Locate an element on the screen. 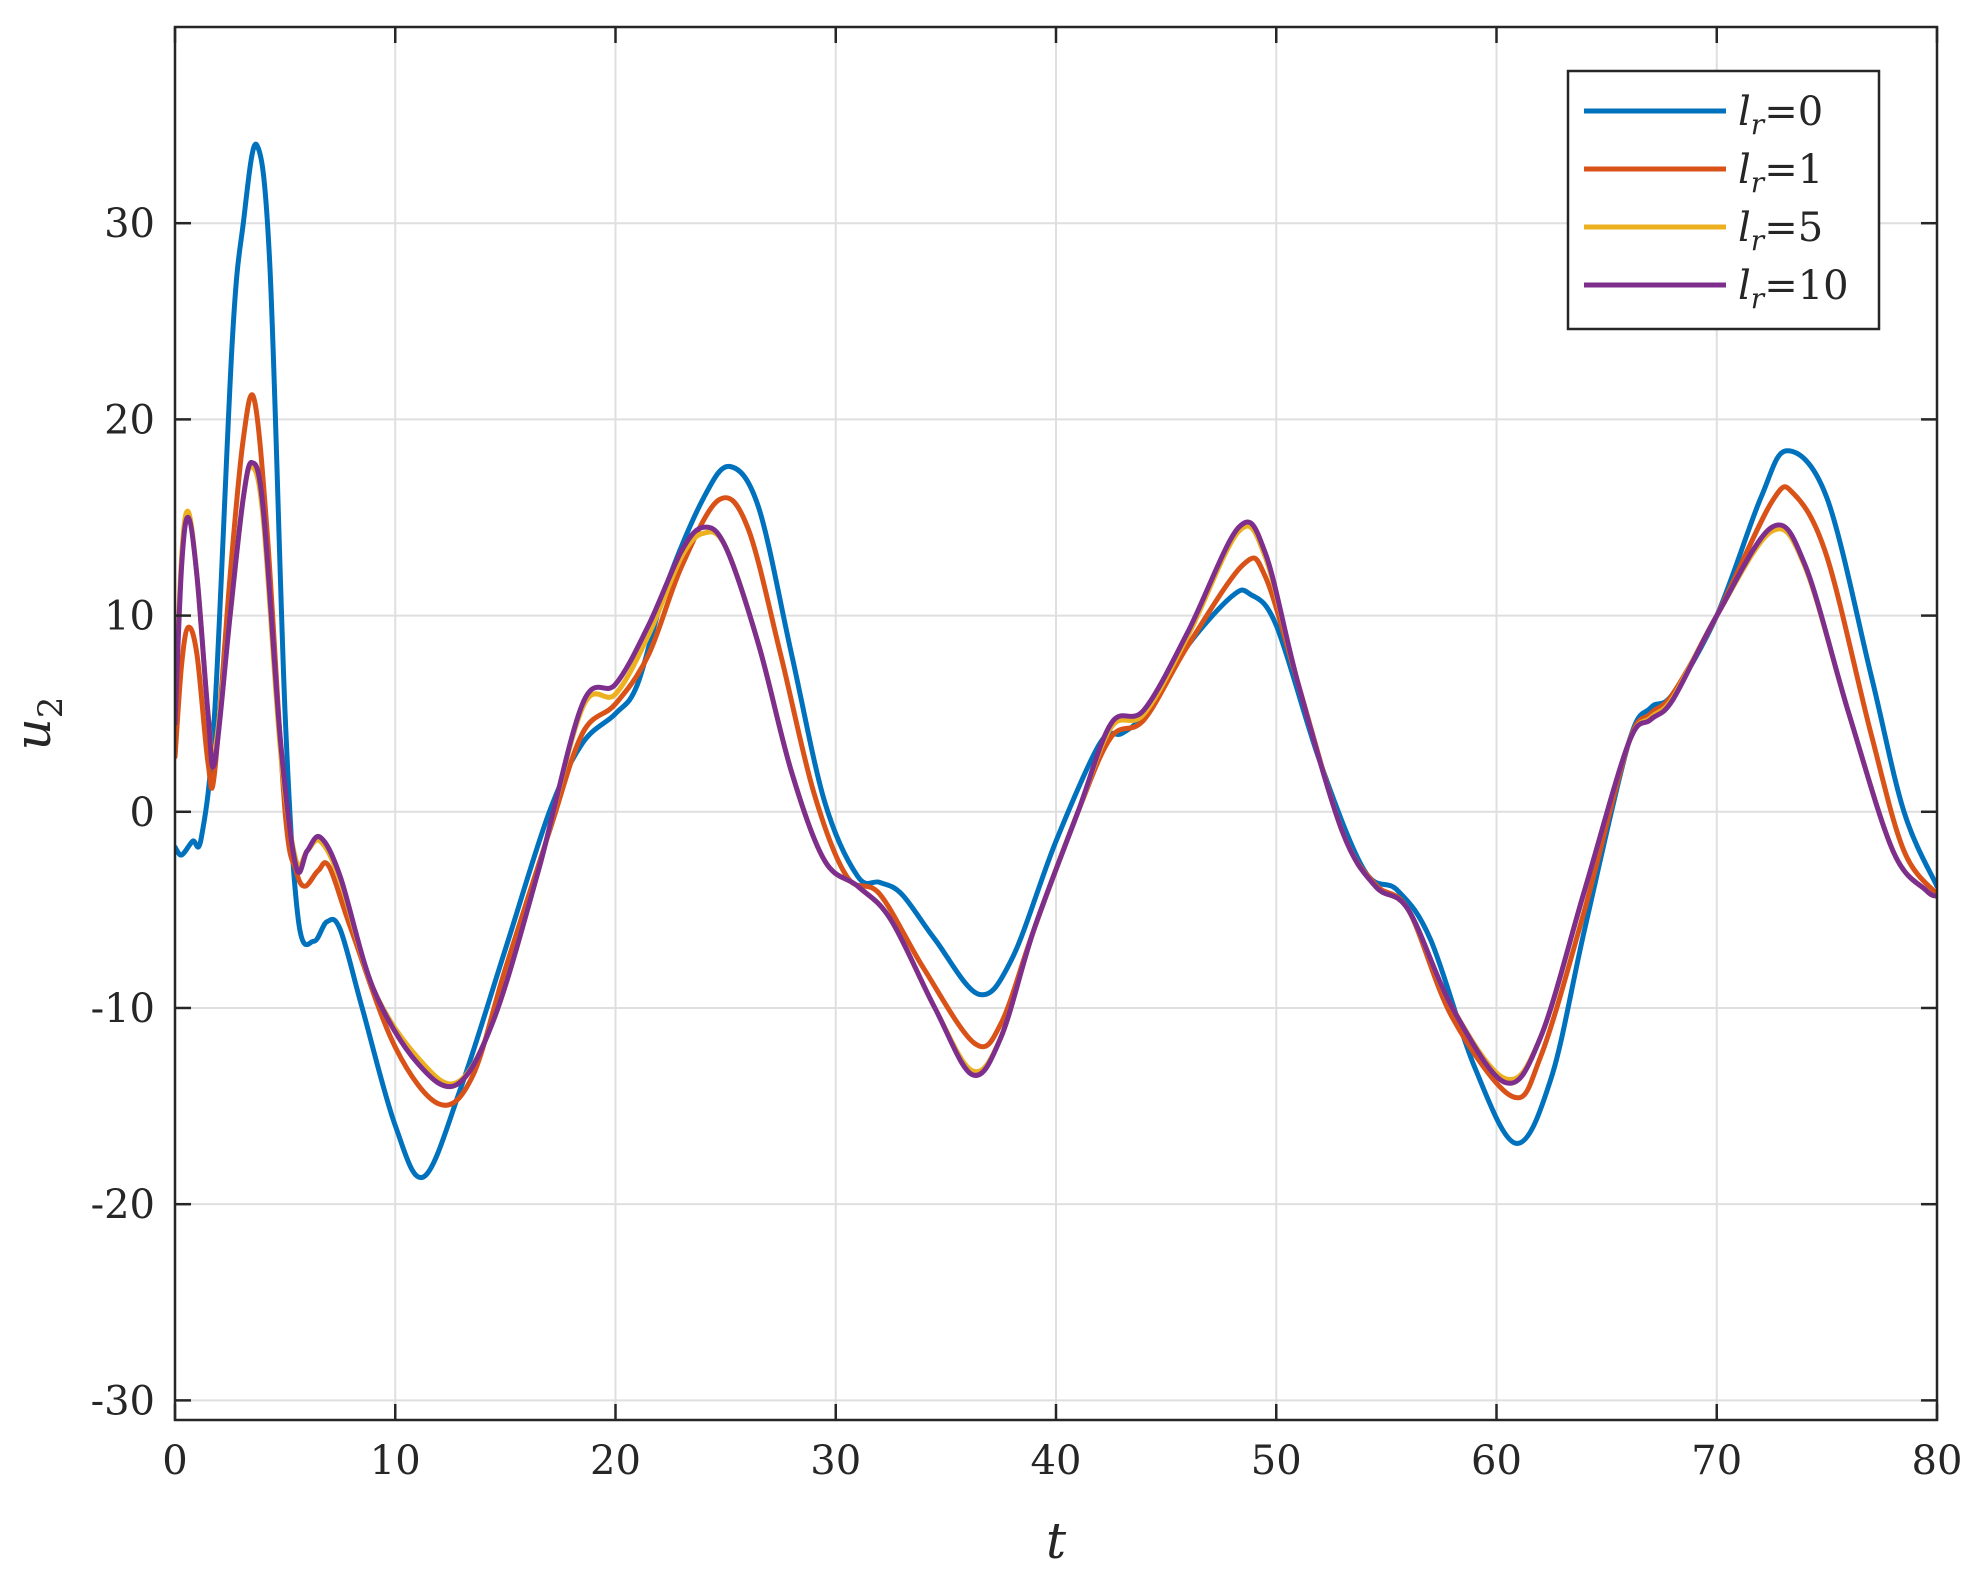 The width and height of the screenshot is (1971, 1574). legend: lr=0lr=1lr=5lr=10 is located at coordinates (1723, 200).